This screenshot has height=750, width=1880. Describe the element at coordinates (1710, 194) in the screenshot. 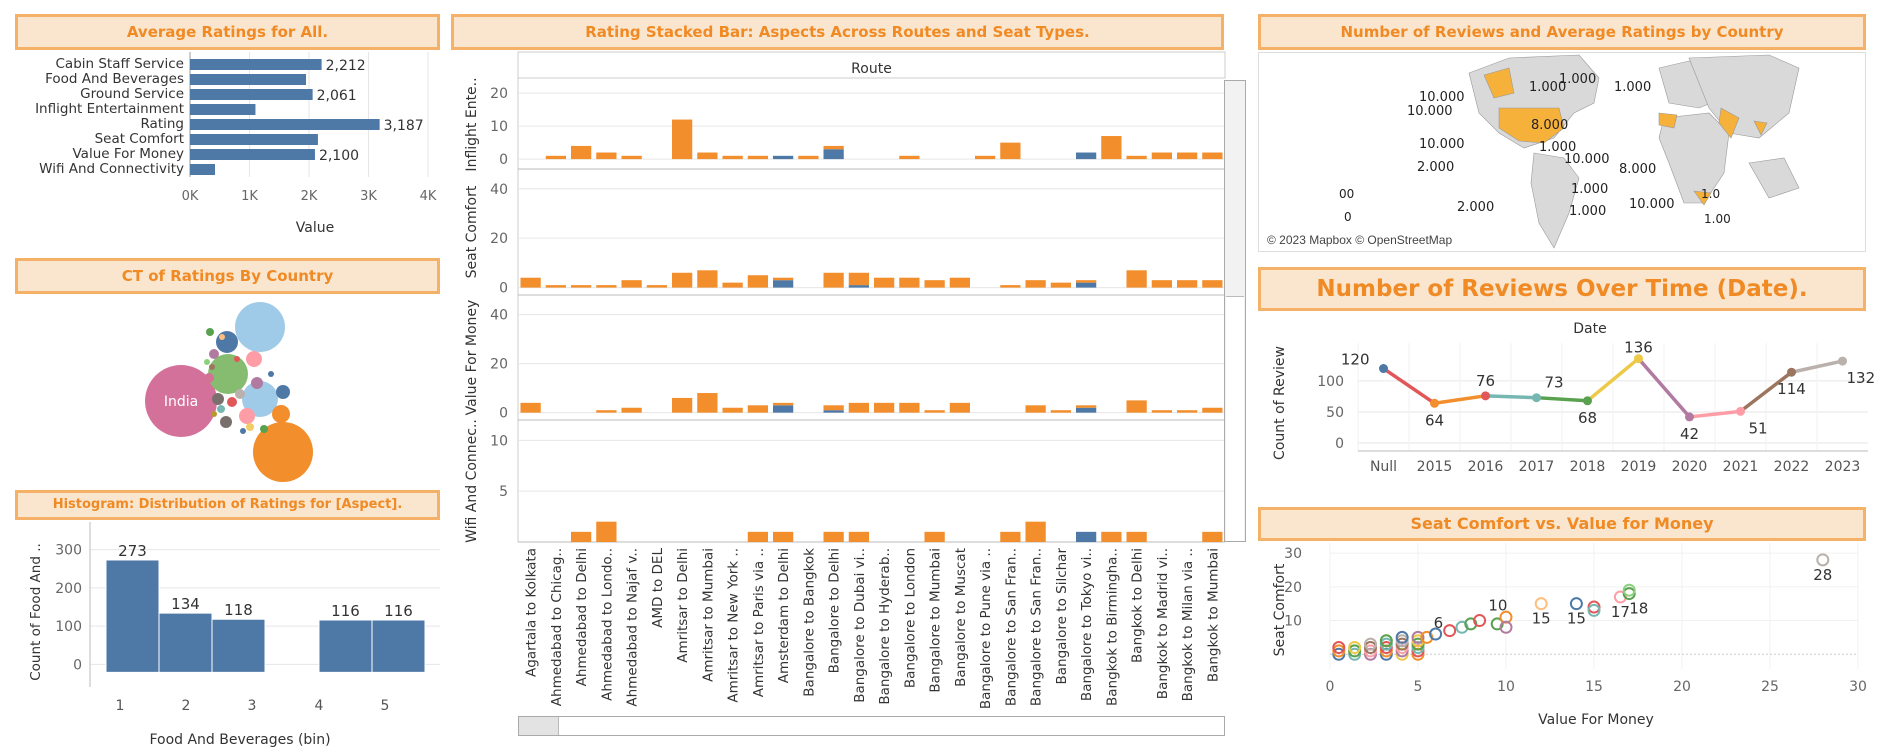

I see `map-value-label: 1.0` at that location.